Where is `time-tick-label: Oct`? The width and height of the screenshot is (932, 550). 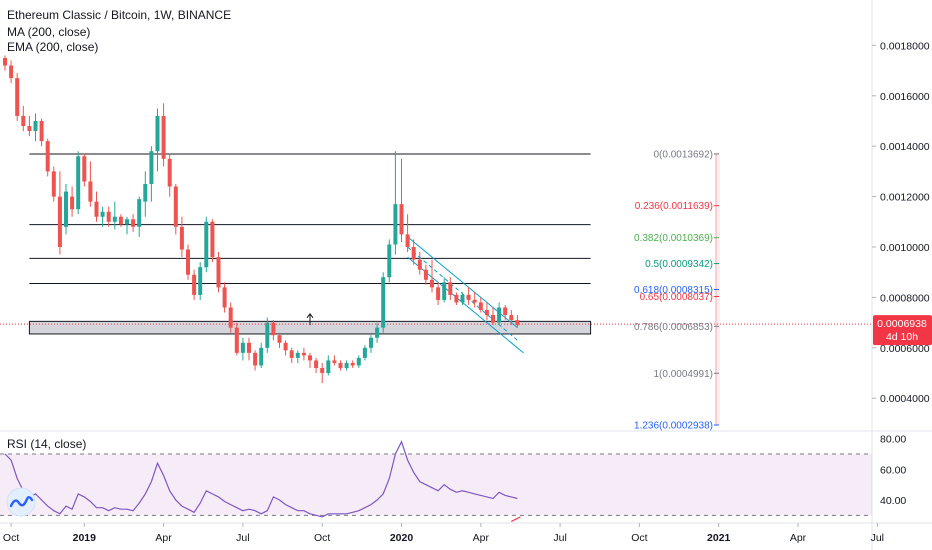
time-tick-label: Oct is located at coordinates (11, 538).